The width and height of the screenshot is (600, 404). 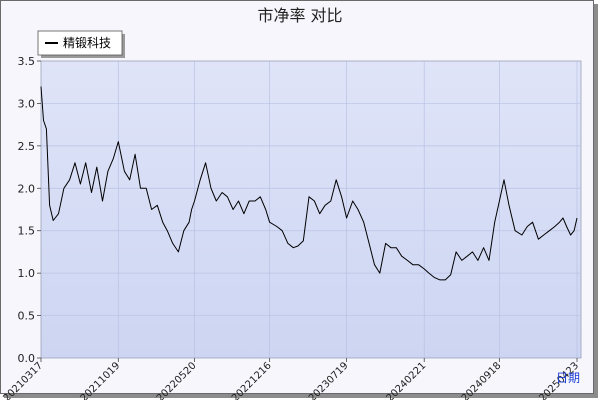 I want to click on x-axis-label: 日期, so click(x=568, y=378).